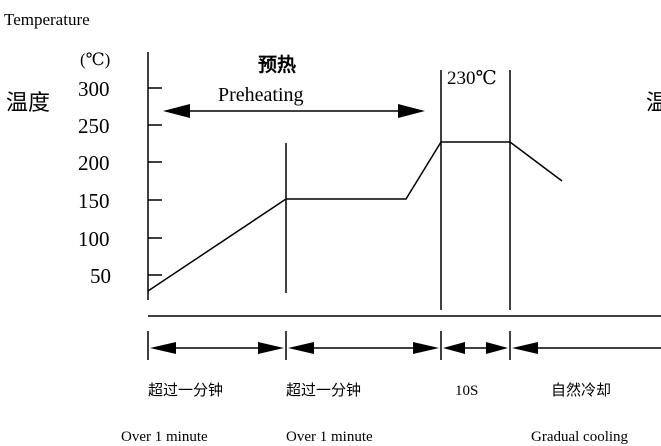 Image resolution: width=661 pixels, height=446 pixels. Describe the element at coordinates (261, 95) in the screenshot. I see `preheat-en-label: Preheating` at that location.